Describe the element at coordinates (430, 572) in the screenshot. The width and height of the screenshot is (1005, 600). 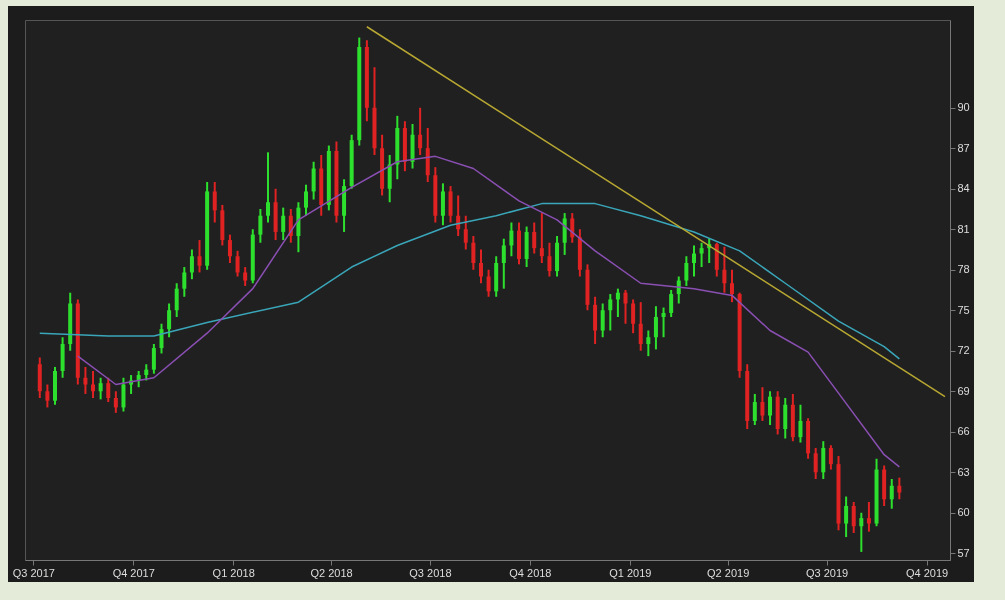
I see `x-tick-label: Q3 2018` at that location.